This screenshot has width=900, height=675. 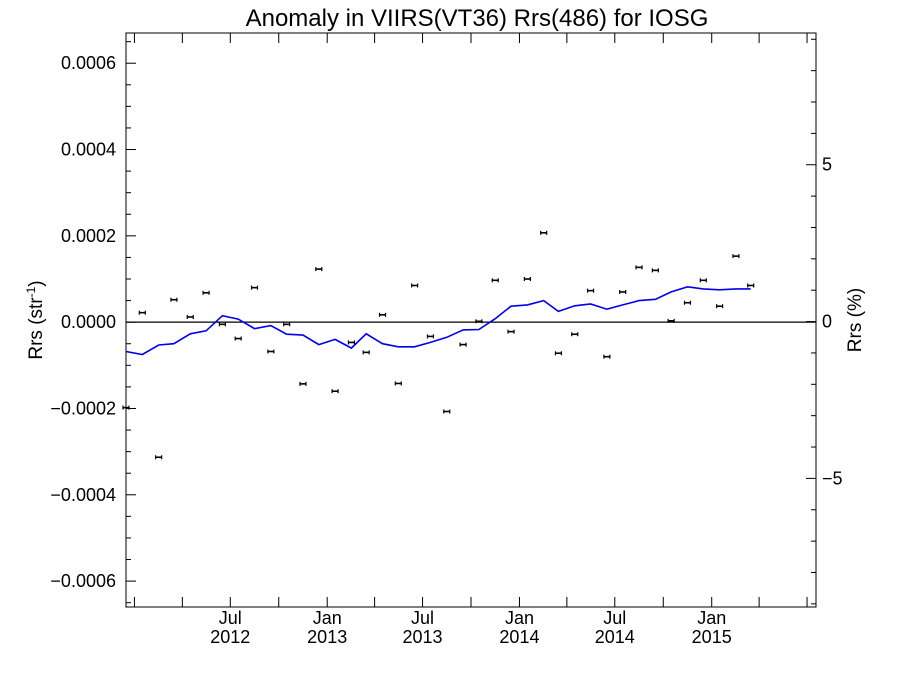 I want to click on left-tick-label: −0.0002, so click(x=83, y=408).